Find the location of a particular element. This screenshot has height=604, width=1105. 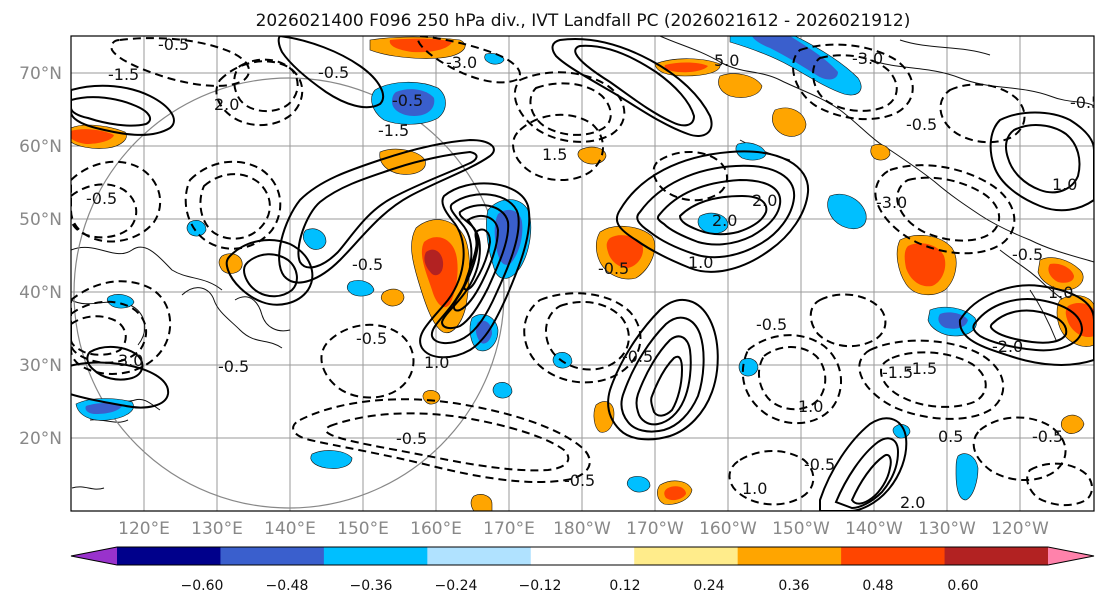

colorbar-tick: −0.60 is located at coordinates (202, 586).